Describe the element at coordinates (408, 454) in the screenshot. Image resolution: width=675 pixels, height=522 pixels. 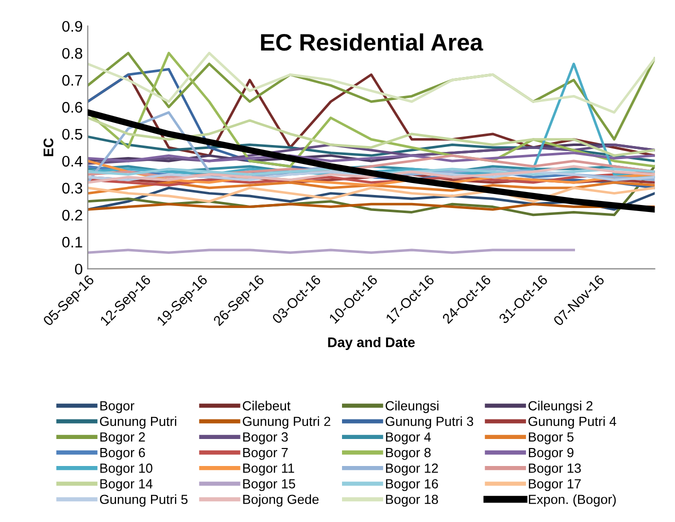
I see `legend-label: Bogor 8` at that location.